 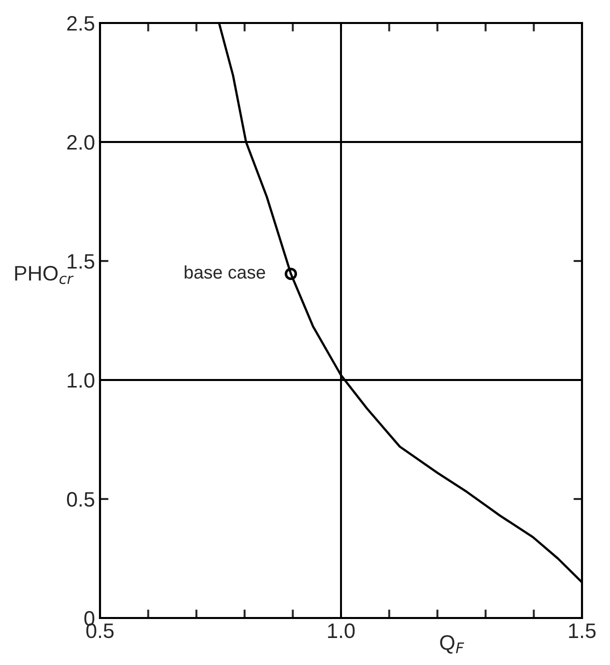 I want to click on y-tick-label: 2.0, so click(x=80, y=142).